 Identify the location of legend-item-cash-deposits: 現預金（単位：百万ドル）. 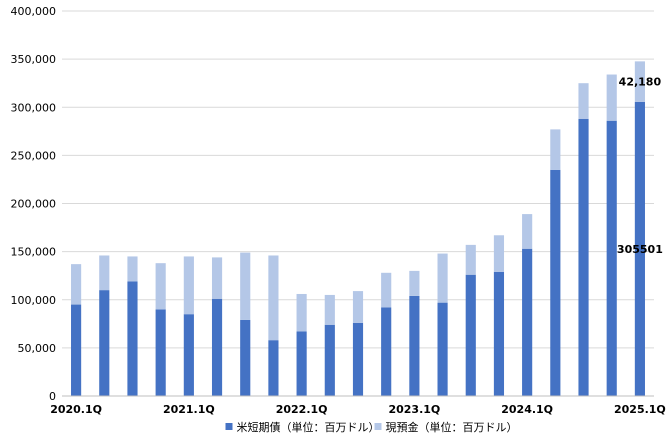
(446, 427).